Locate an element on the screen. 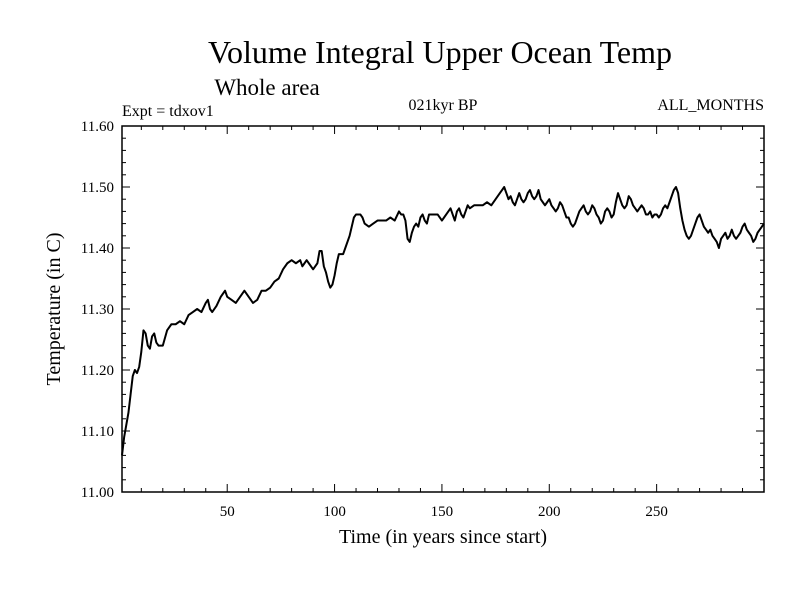  y-tick-label: 11.10 is located at coordinates (97, 432).